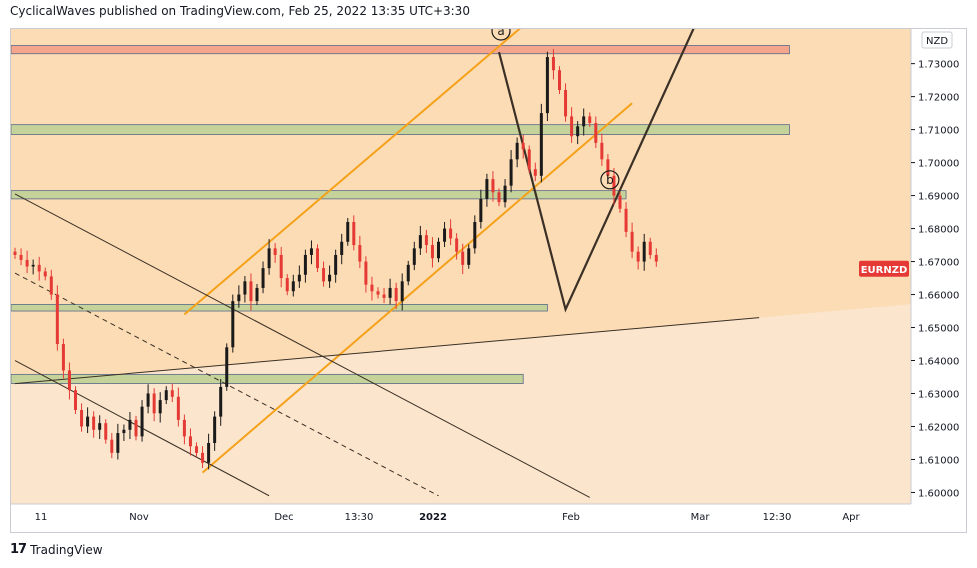  What do you see at coordinates (938, 493) in the screenshot?
I see `price-tick-label: 1.60000` at bounding box center [938, 493].